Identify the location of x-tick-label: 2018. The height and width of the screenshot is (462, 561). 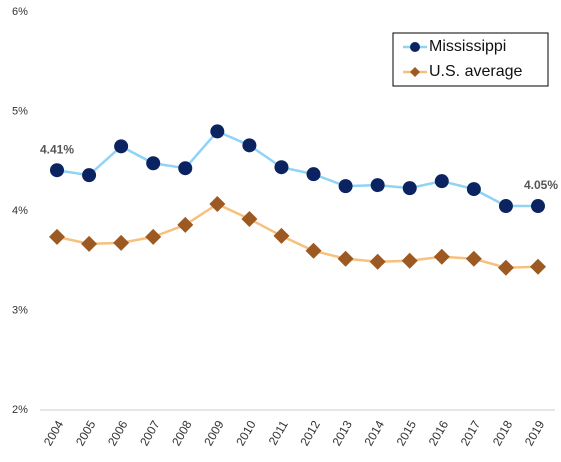
(503, 433).